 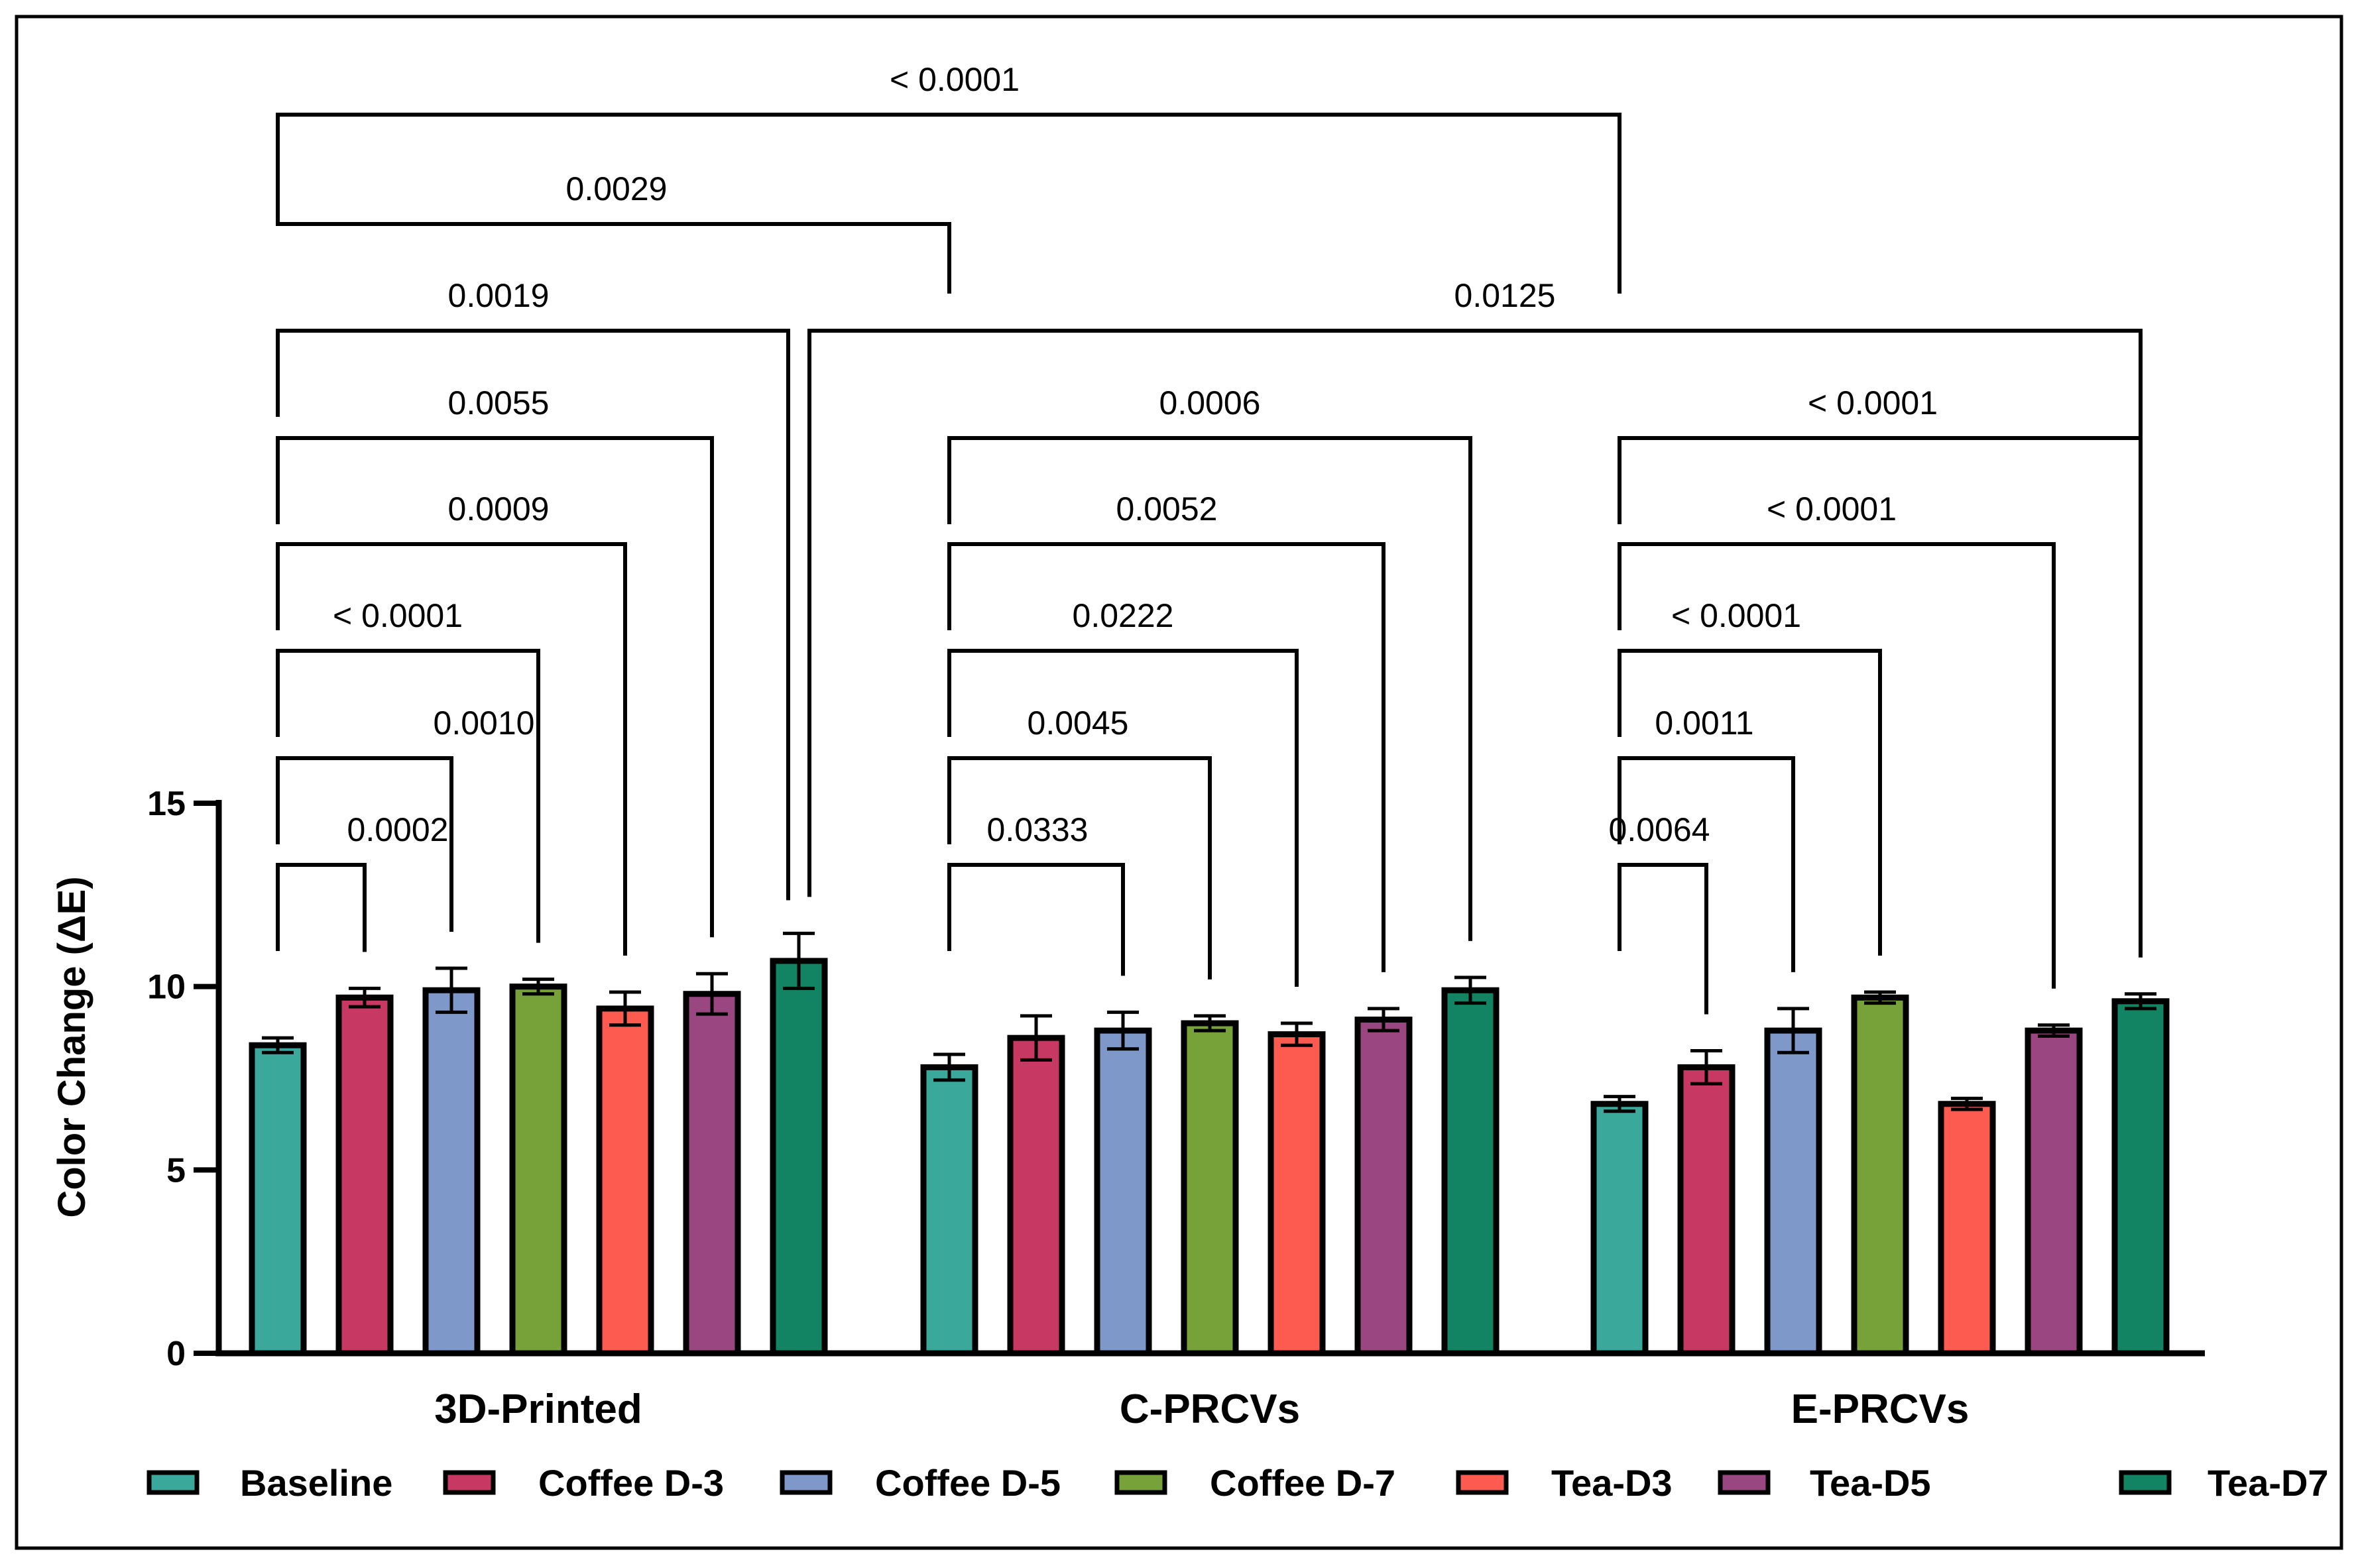 I want to click on p-value-label: 0.0006, so click(x=1210, y=403).